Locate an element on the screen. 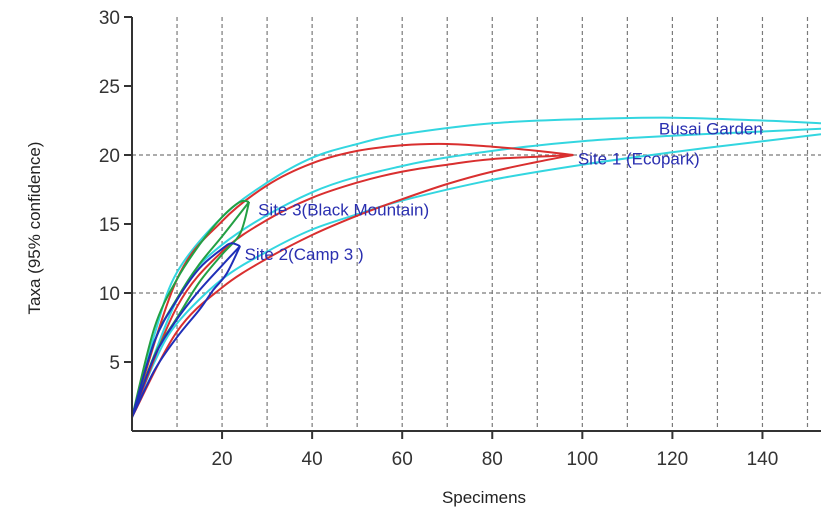  x-tick-label: 80 is located at coordinates (492, 459).